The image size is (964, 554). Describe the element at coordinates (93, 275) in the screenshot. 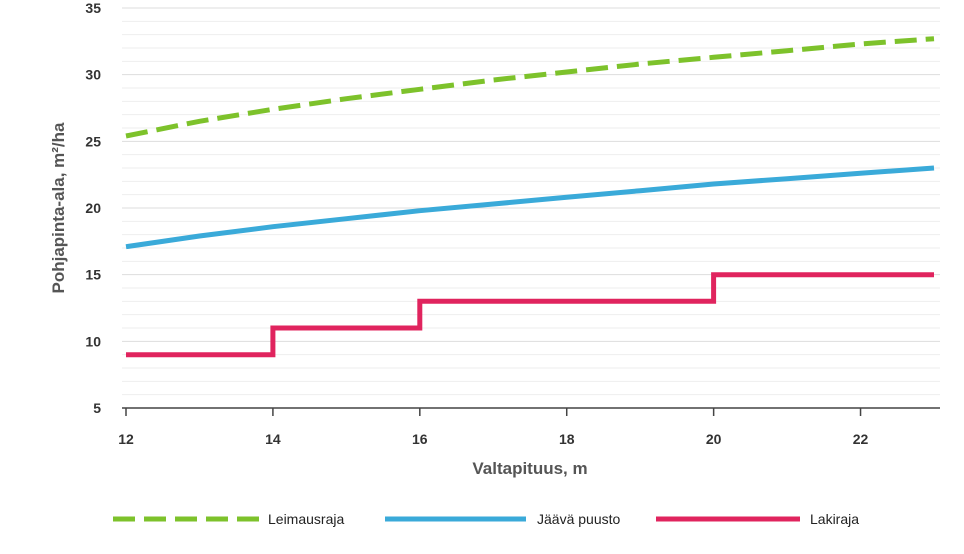

I see `y-tick-label: 15` at that location.